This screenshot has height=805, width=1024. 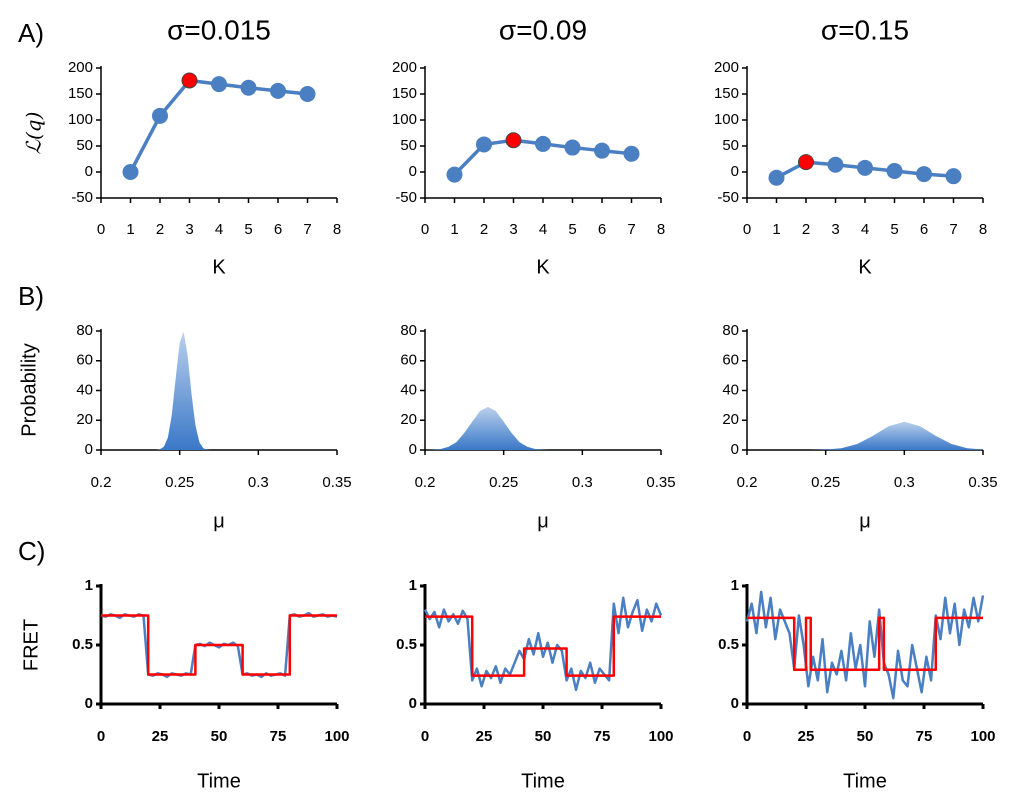 I want to click on y-axis-label: ℒ(q), so click(x=34, y=133).